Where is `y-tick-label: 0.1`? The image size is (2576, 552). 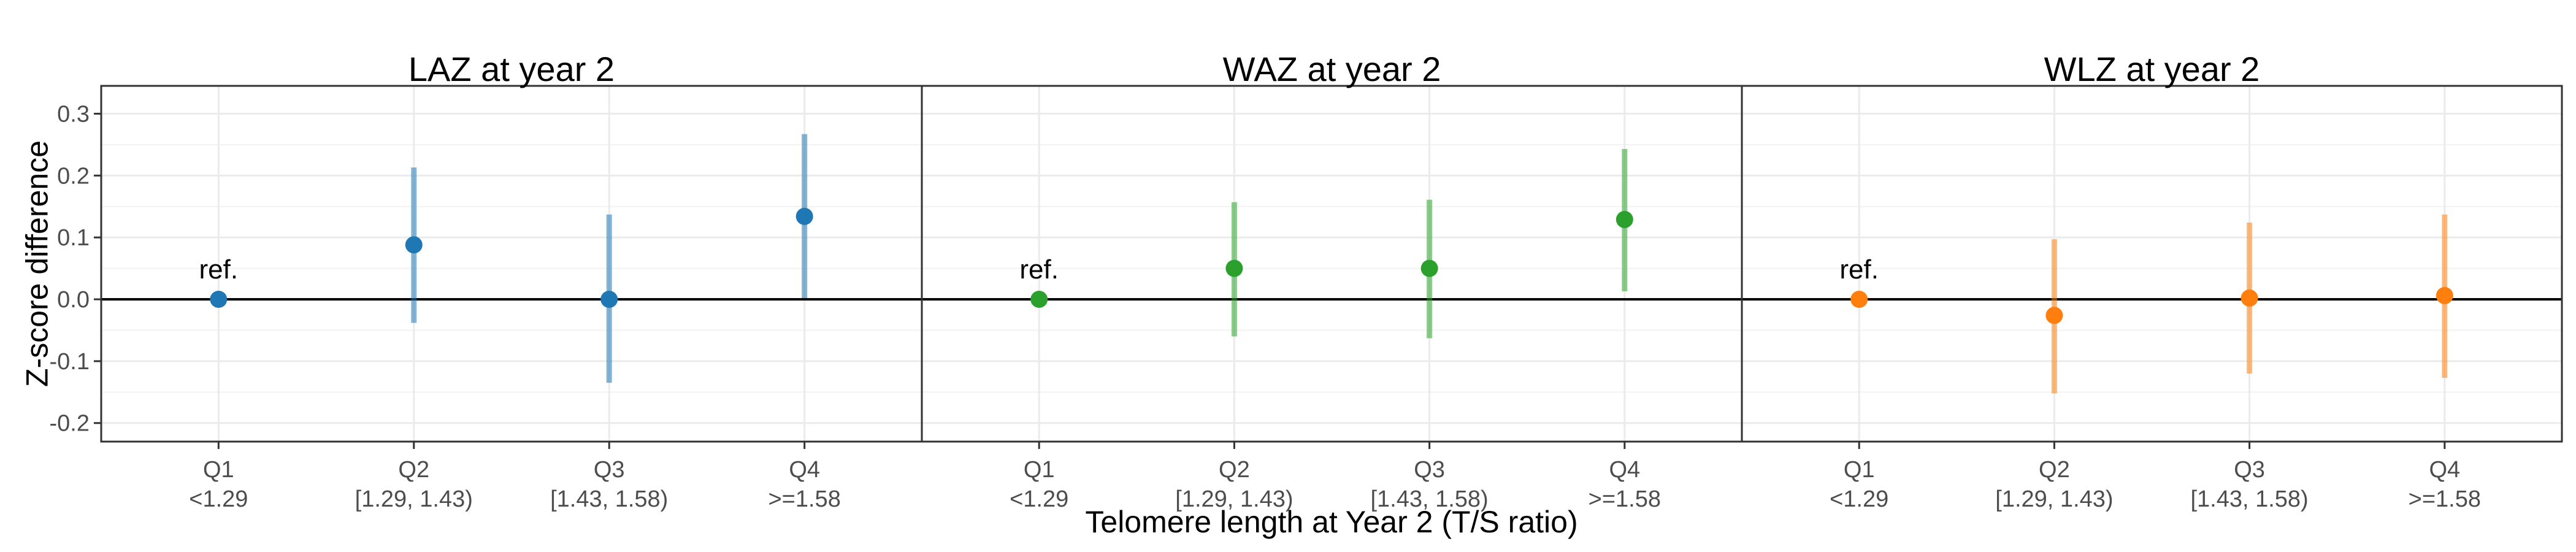 y-tick-label: 0.1 is located at coordinates (73, 238).